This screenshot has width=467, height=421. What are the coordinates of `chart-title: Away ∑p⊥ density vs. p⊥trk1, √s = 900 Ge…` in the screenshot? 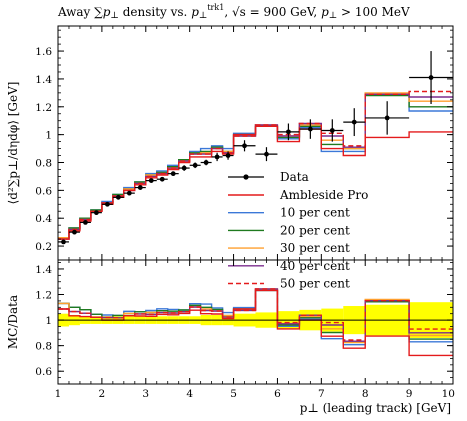 It's located at (233, 12).